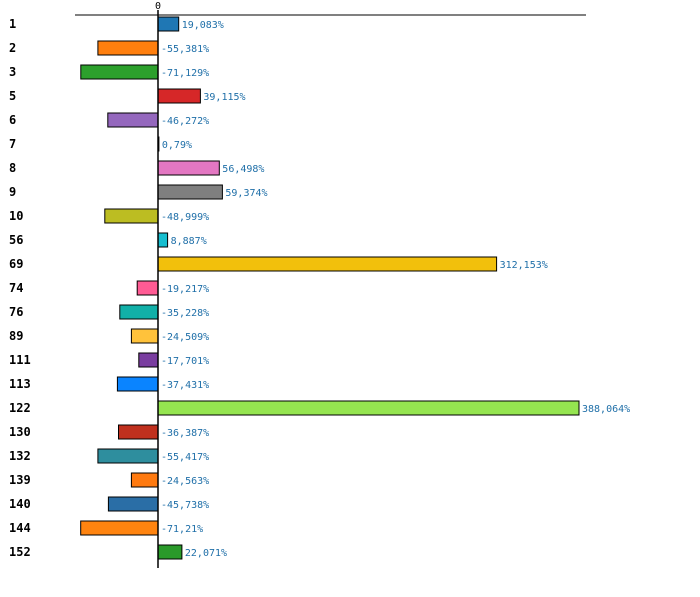 This screenshot has height=597, width=700. What do you see at coordinates (20, 408) in the screenshot?
I see `category-label-122: 122` at bounding box center [20, 408].